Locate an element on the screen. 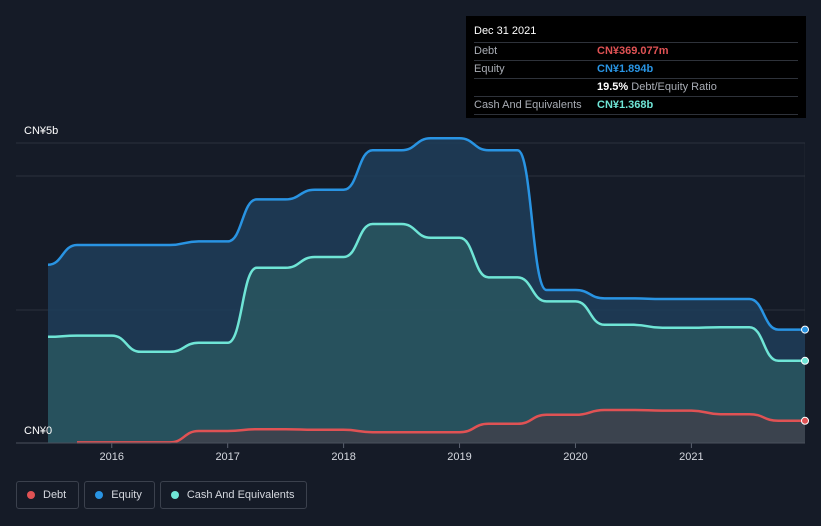 Image resolution: width=821 pixels, height=526 pixels. x-tick-label: 2021 is located at coordinates (691, 457).